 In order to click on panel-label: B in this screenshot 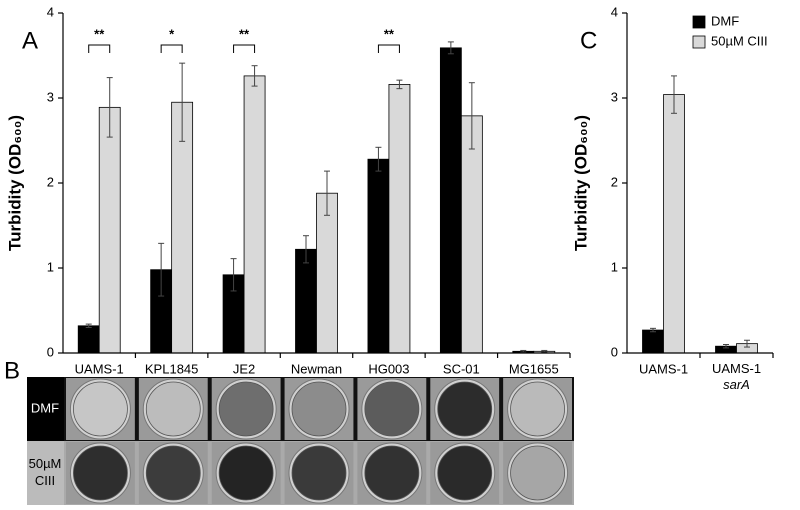, I will do `click(12, 370)`.